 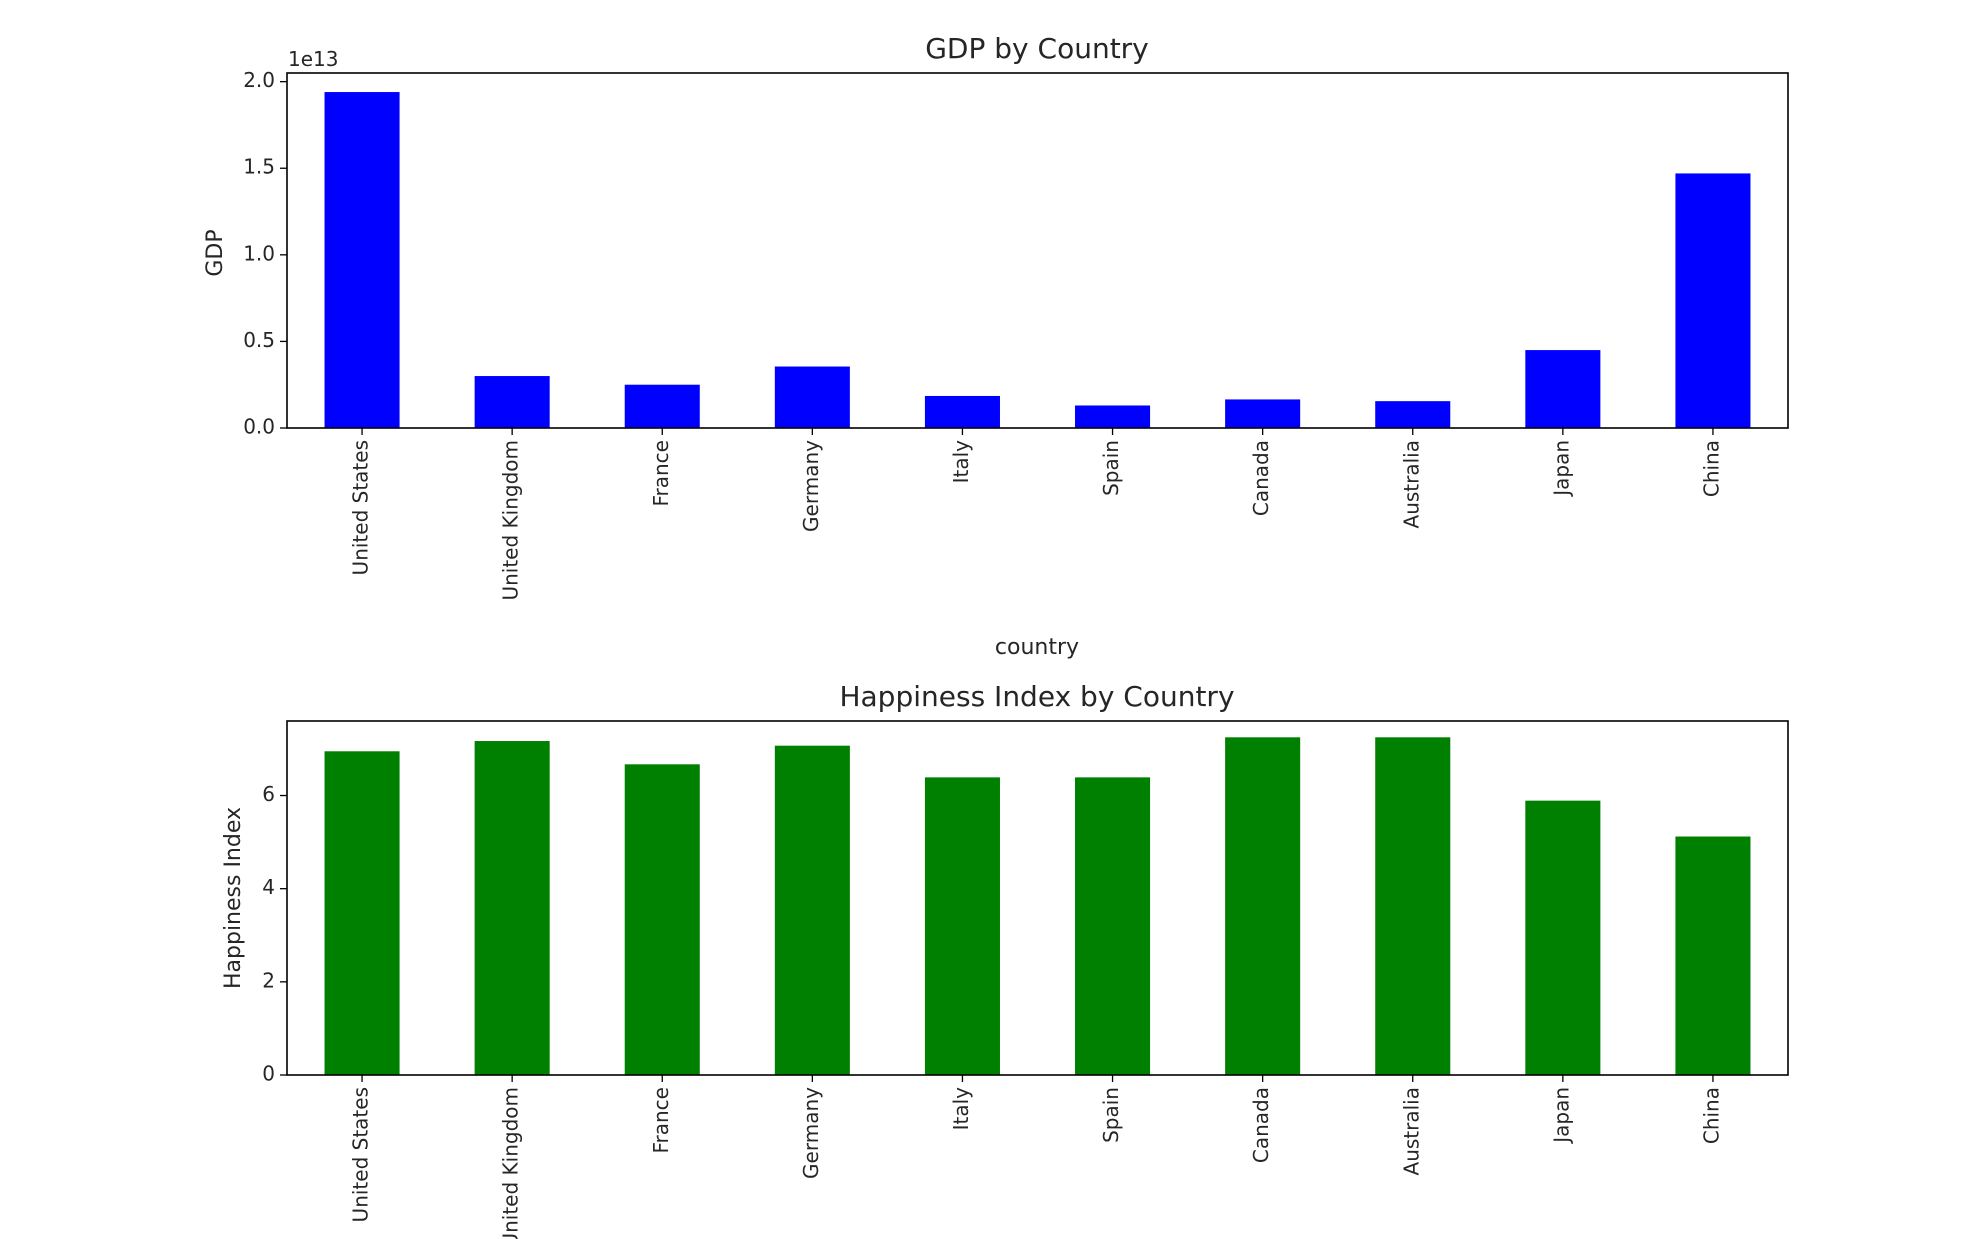 What do you see at coordinates (268, 887) in the screenshot?
I see `y-tick-label: 4` at bounding box center [268, 887].